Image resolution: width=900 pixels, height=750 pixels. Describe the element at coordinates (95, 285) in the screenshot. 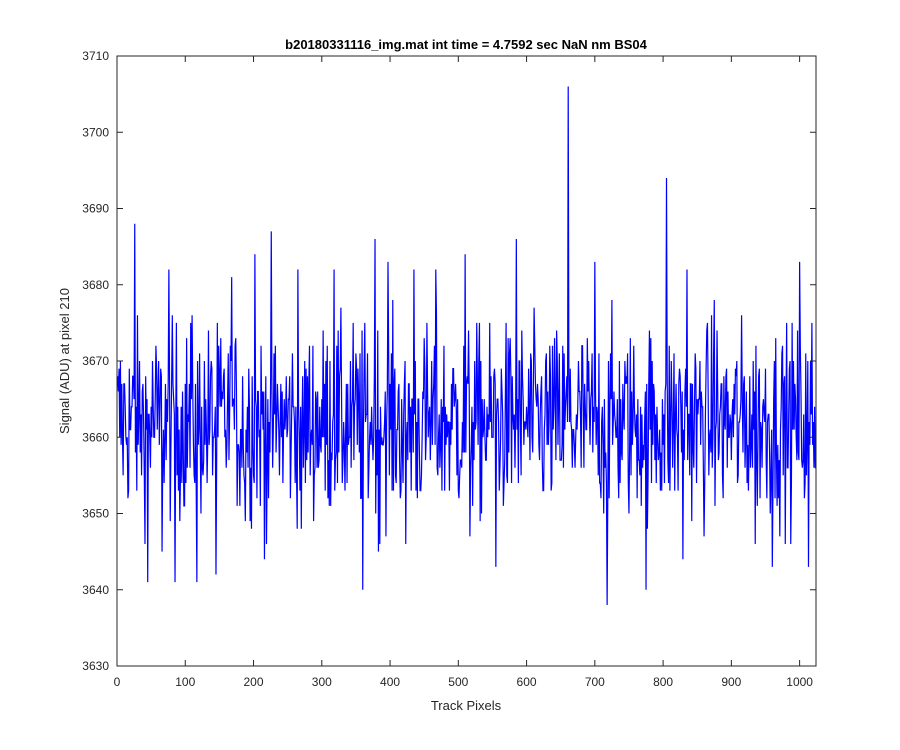

I see `y-tick-label: 3680` at that location.